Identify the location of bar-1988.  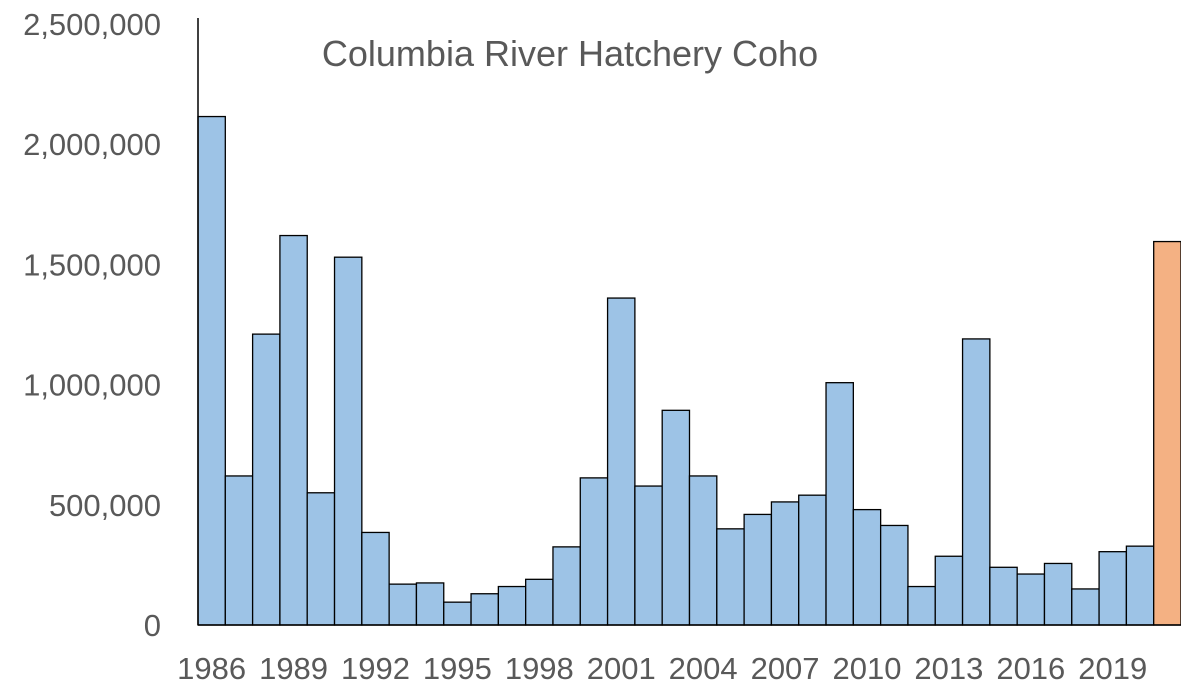
(266, 479).